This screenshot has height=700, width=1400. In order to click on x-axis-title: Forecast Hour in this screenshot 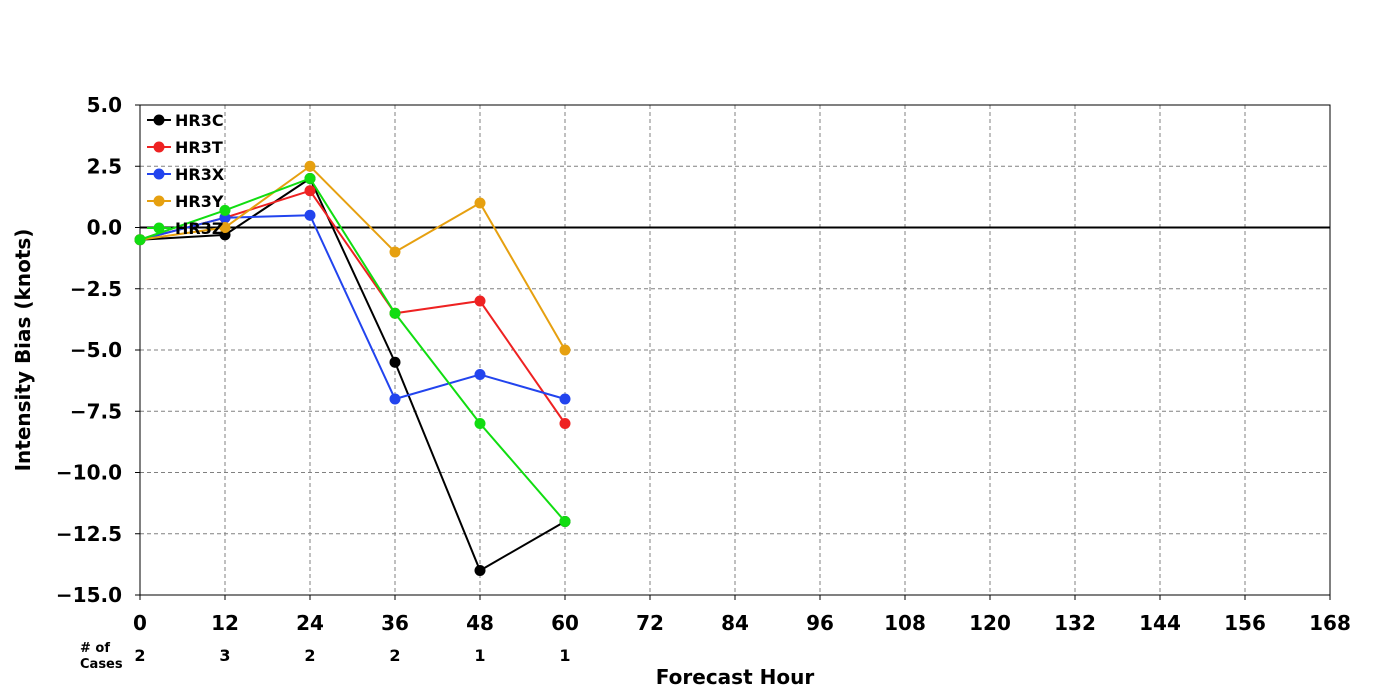, I will do `click(735, 677)`.